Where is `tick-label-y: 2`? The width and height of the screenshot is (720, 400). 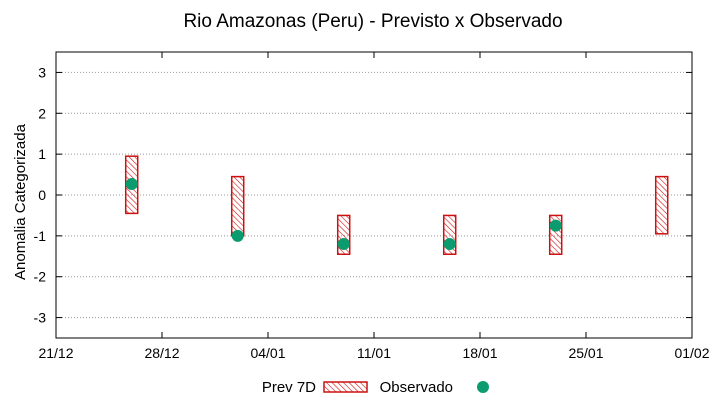
tick-label-y: 2 is located at coordinates (42, 113).